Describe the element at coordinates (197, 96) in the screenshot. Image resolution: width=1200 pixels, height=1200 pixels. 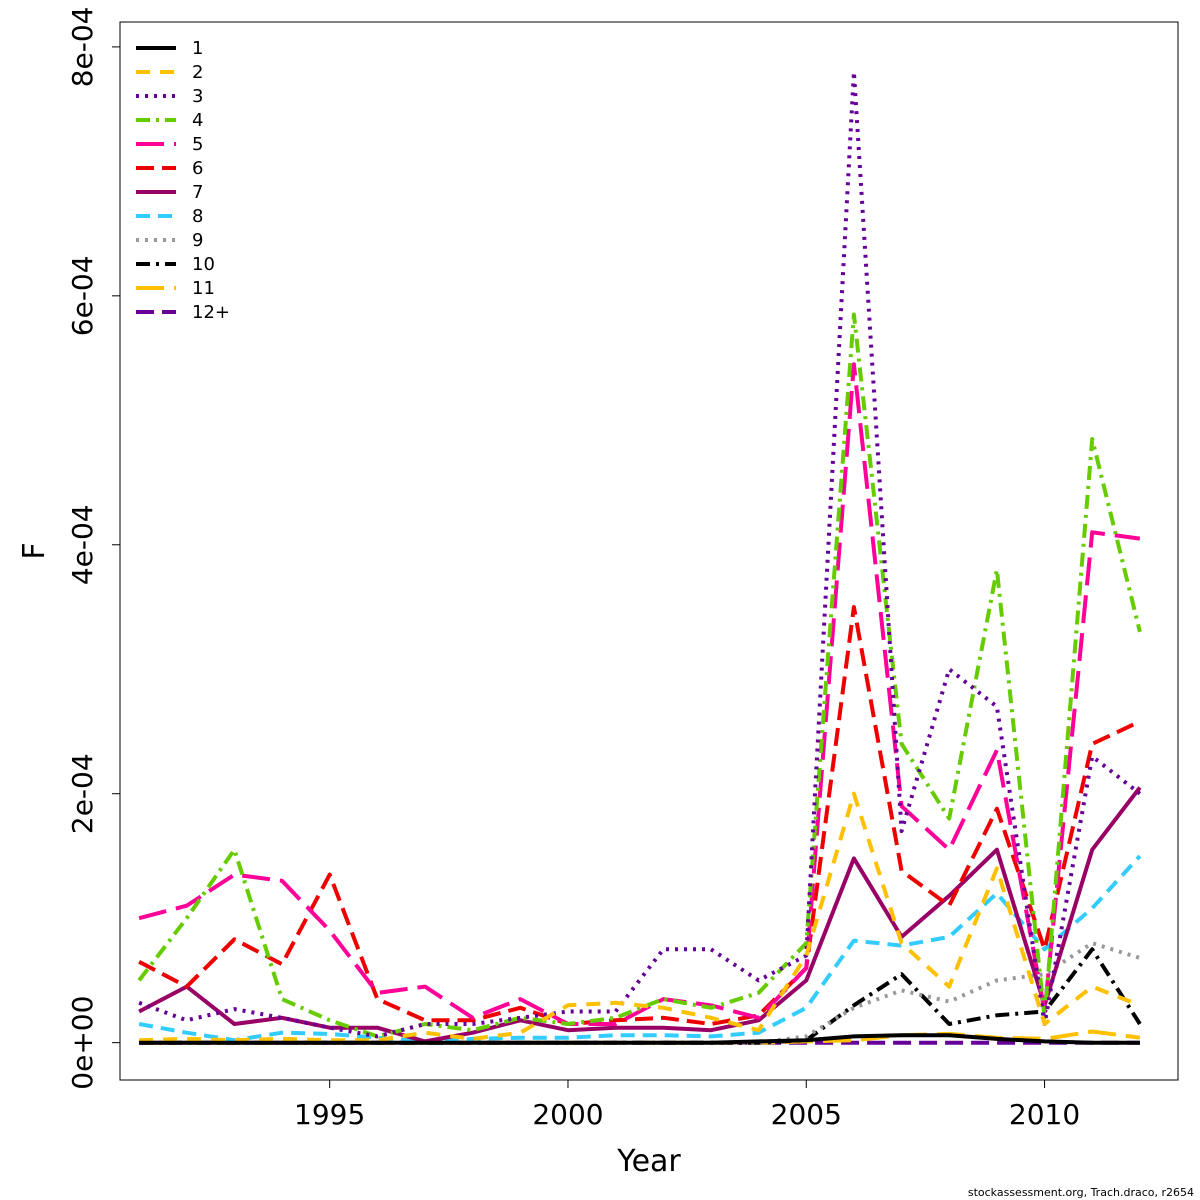
I see `legend-label-age-3: 3` at that location.